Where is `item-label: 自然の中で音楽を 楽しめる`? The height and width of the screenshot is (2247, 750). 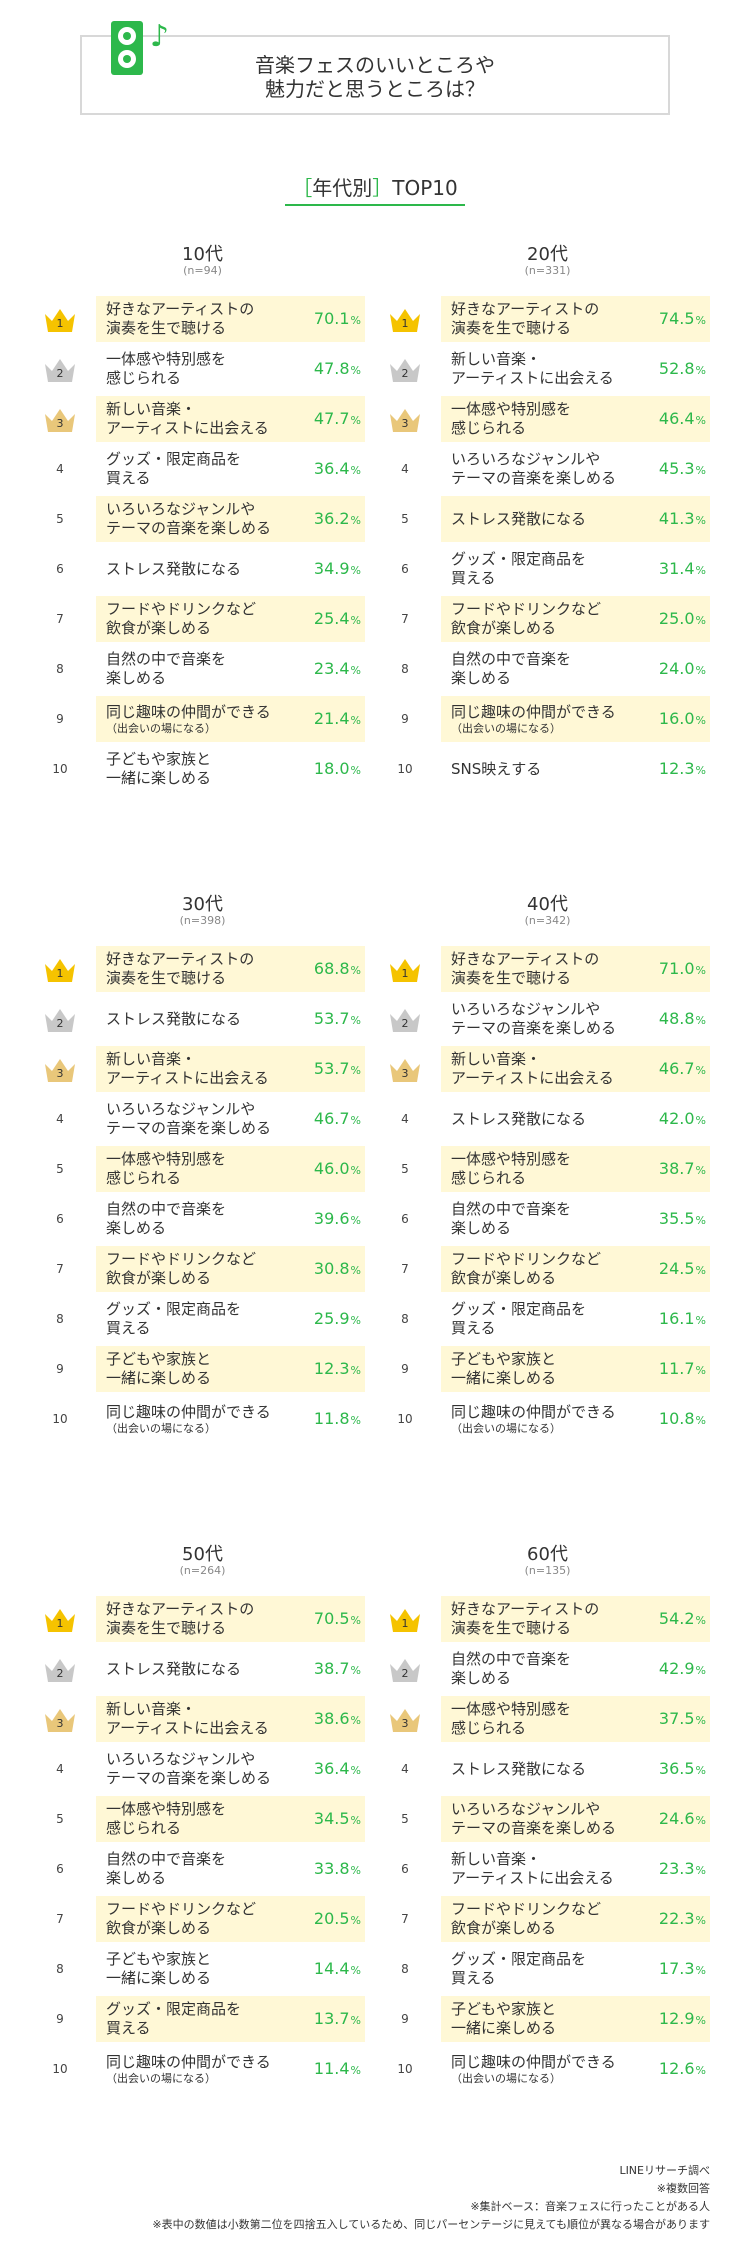
item-label: 自然の中で音楽を 楽しめる is located at coordinates (198, 1869).